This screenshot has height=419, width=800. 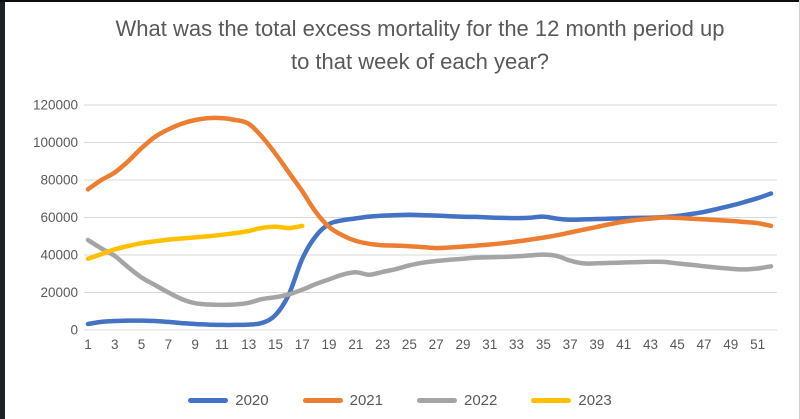 What do you see at coordinates (436, 344) in the screenshot?
I see `x-tick-label: 27` at bounding box center [436, 344].